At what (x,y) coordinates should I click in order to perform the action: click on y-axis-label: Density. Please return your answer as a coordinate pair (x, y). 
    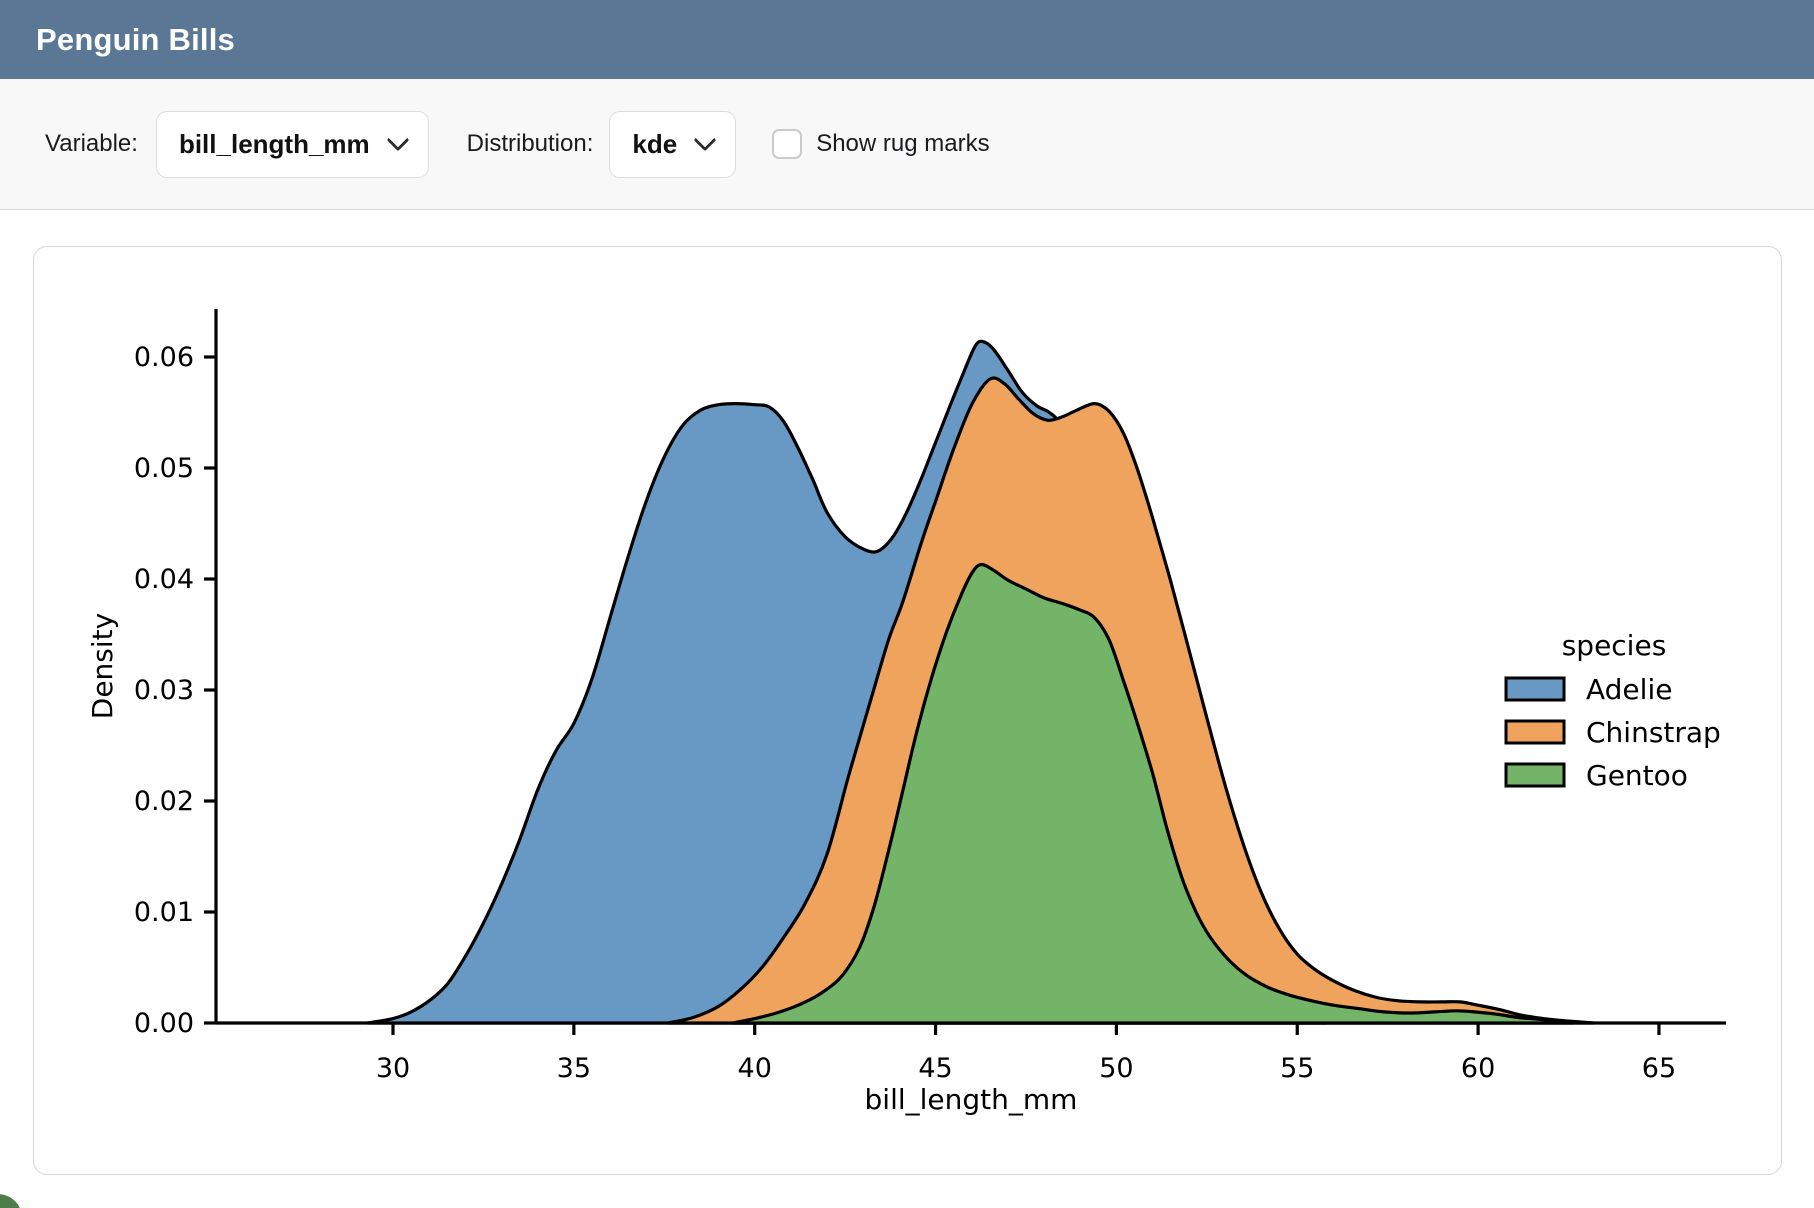
    Looking at the image, I should click on (102, 666).